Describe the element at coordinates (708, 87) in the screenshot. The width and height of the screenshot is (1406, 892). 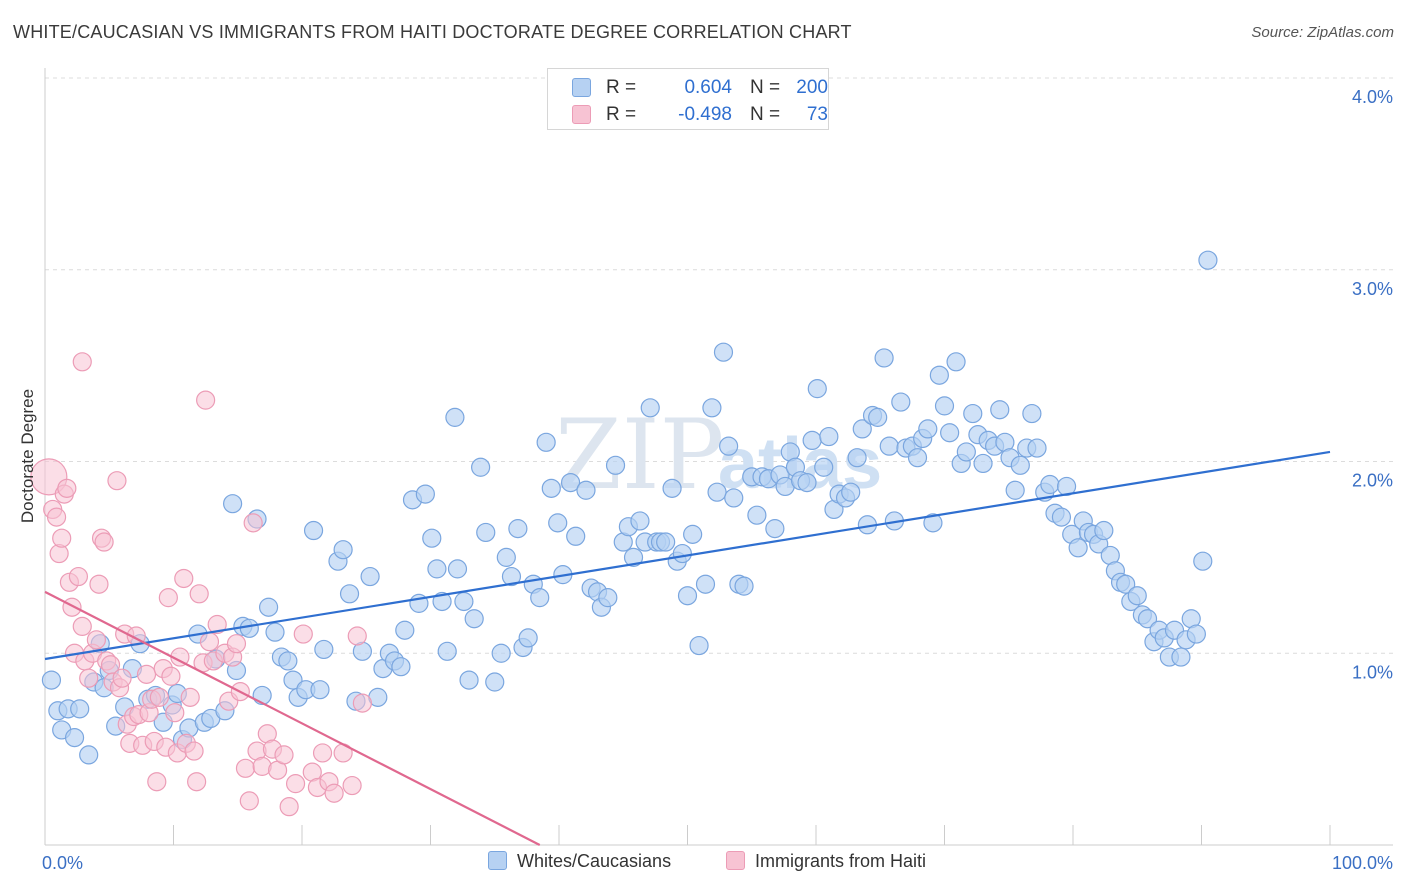
I see `legend-r-value: 0.604` at that location.